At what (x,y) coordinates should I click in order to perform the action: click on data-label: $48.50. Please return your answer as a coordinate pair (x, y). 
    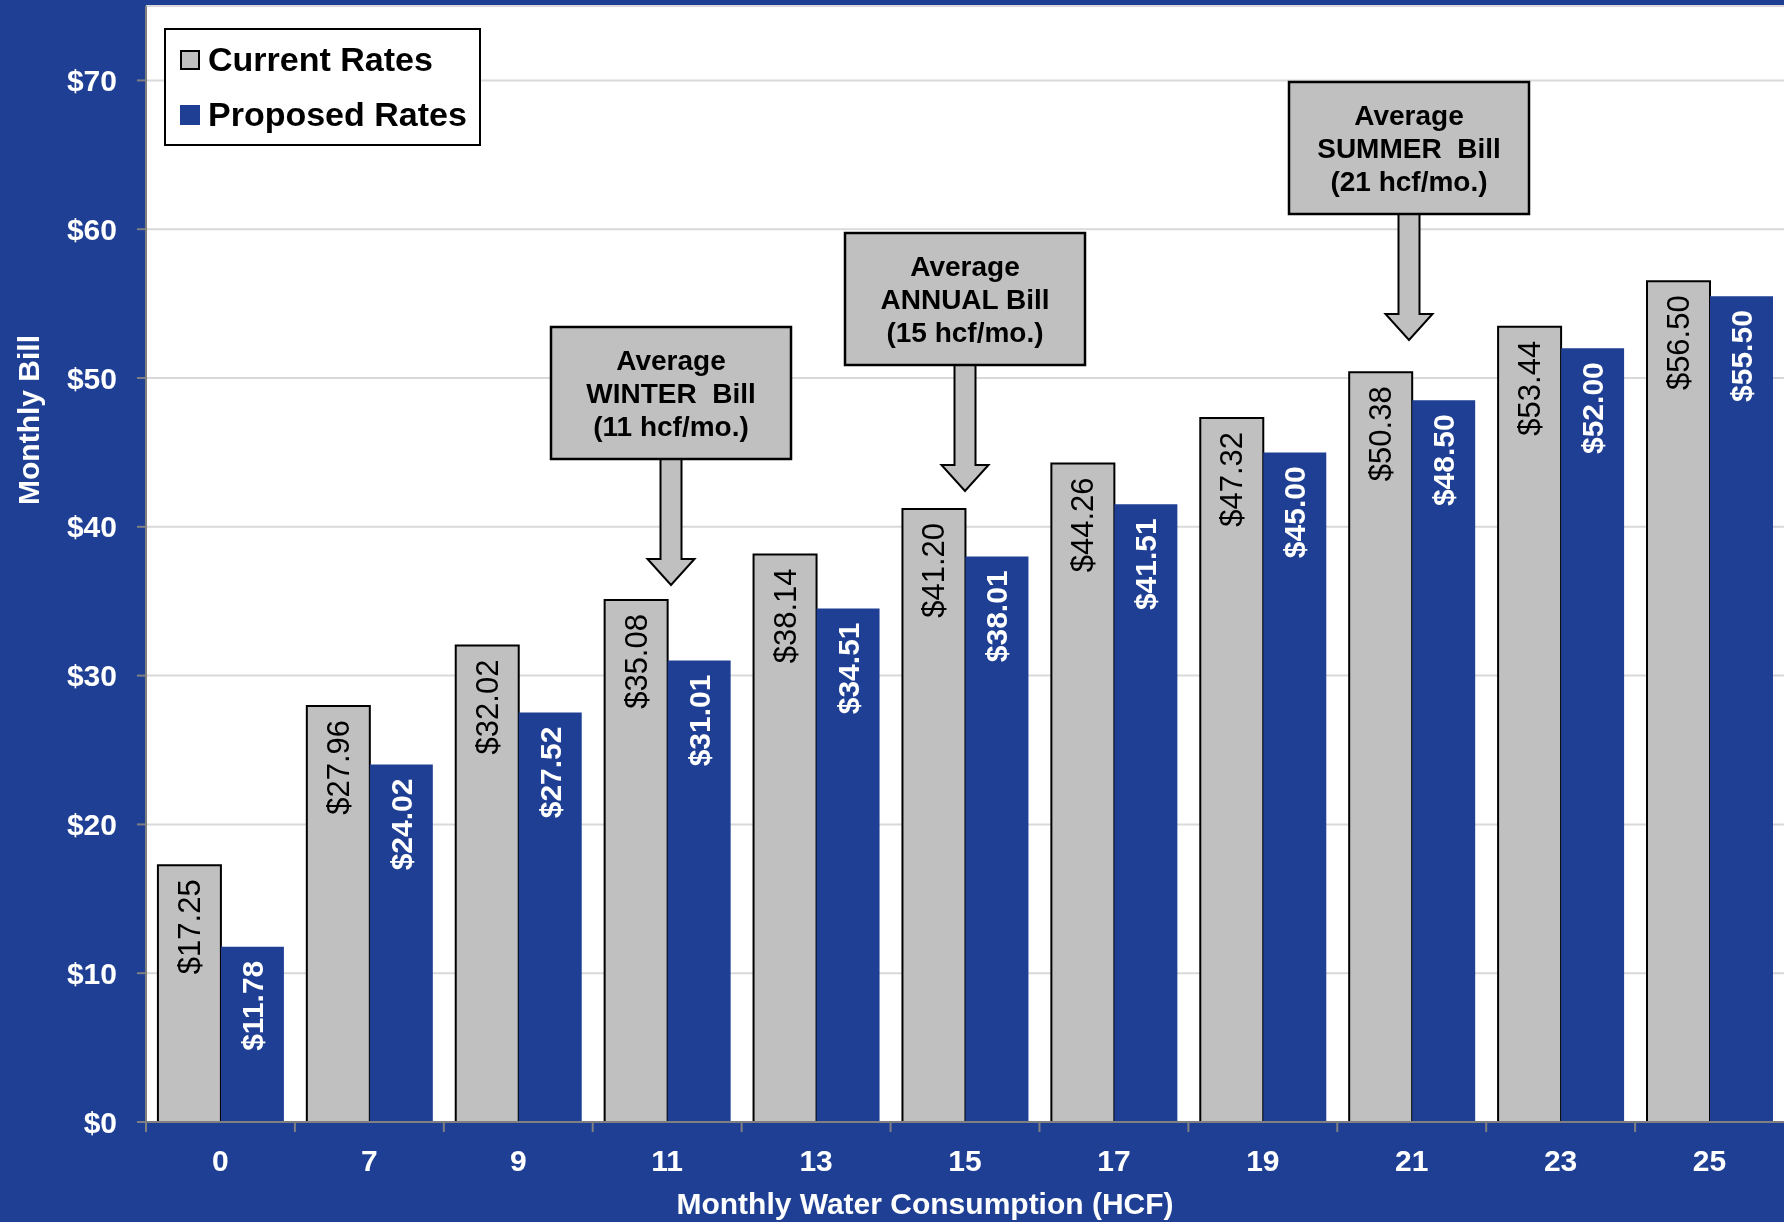
    Looking at the image, I should click on (1444, 460).